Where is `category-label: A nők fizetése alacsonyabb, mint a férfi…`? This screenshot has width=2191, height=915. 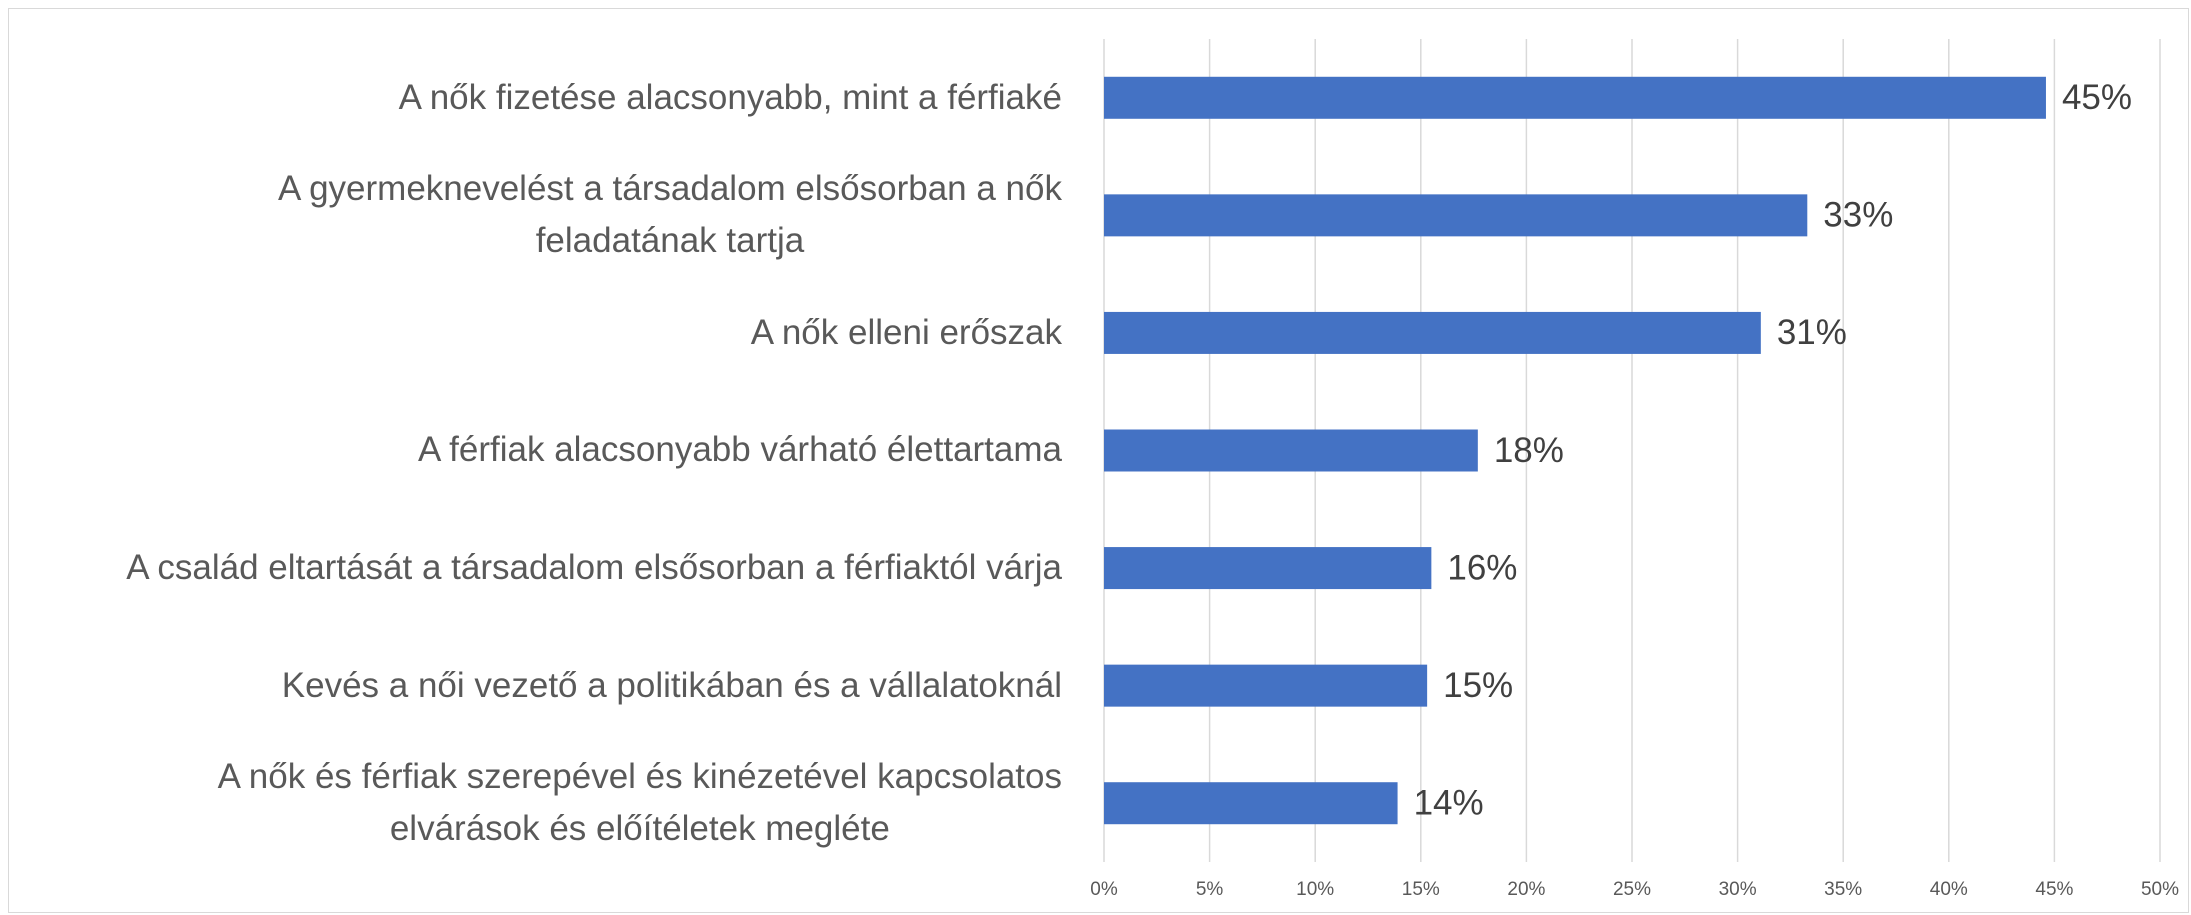 category-label: A nők fizetése alacsonyabb, mint a férfi… is located at coordinates (730, 97).